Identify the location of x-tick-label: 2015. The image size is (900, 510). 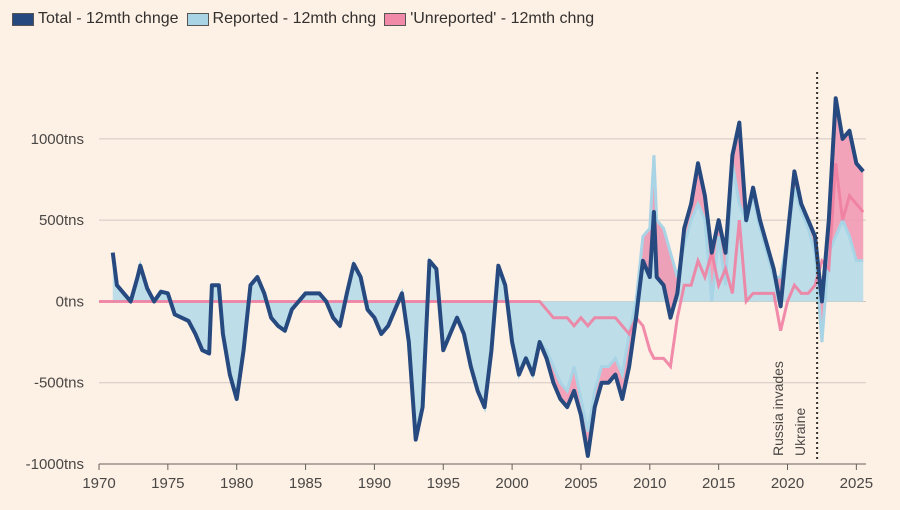
(718, 483).